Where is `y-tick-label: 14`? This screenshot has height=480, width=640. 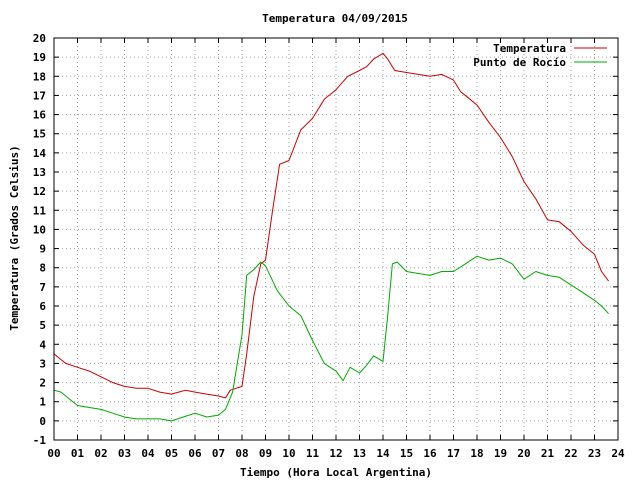
y-tick-label: 14 is located at coordinates (40, 153).